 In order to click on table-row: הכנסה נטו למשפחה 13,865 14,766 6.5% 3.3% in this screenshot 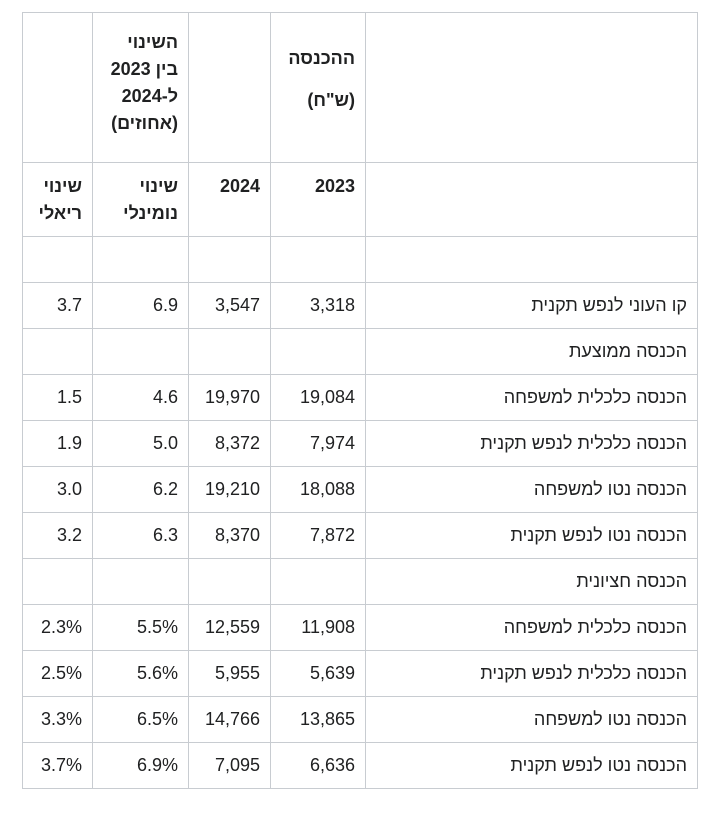, I will do `click(360, 719)`.